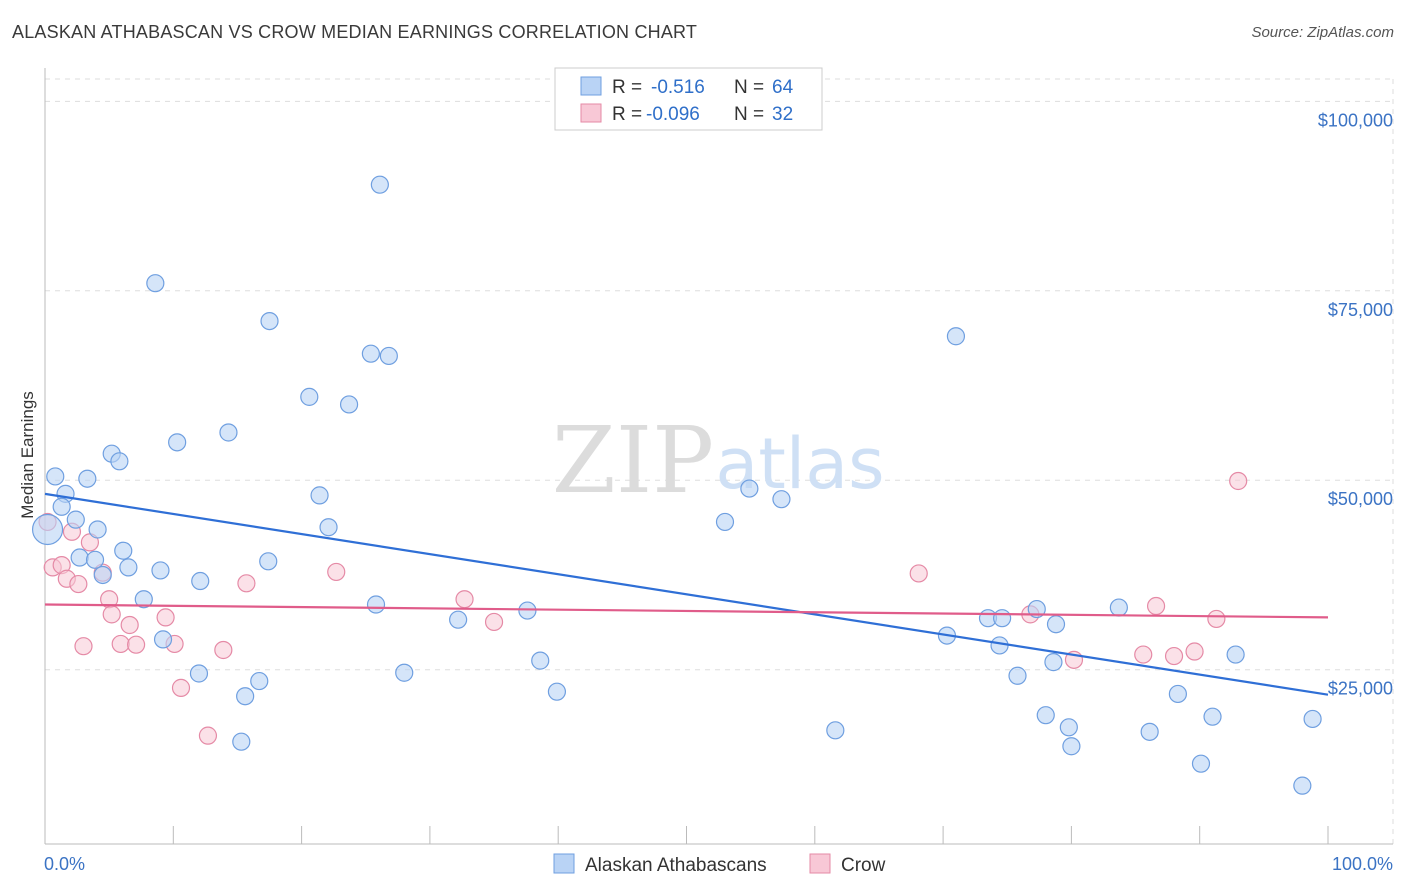  Describe the element at coordinates (749, 114) in the screenshot. I see `legend-n-label-2: N =` at that location.